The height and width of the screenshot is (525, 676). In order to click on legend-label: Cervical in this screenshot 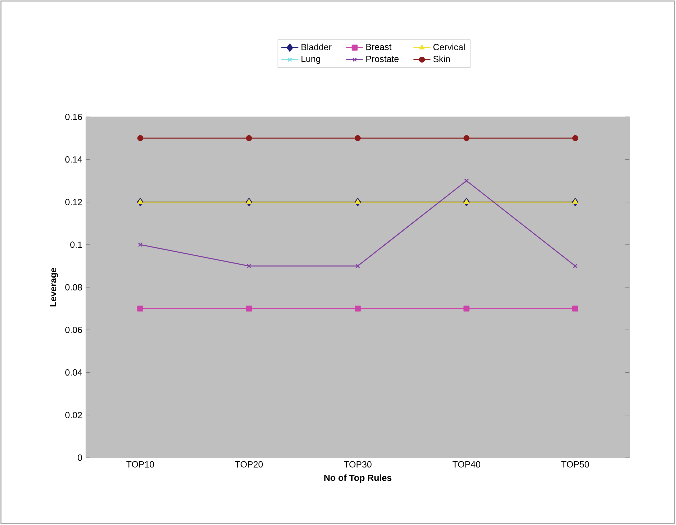, I will do `click(449, 47)`.